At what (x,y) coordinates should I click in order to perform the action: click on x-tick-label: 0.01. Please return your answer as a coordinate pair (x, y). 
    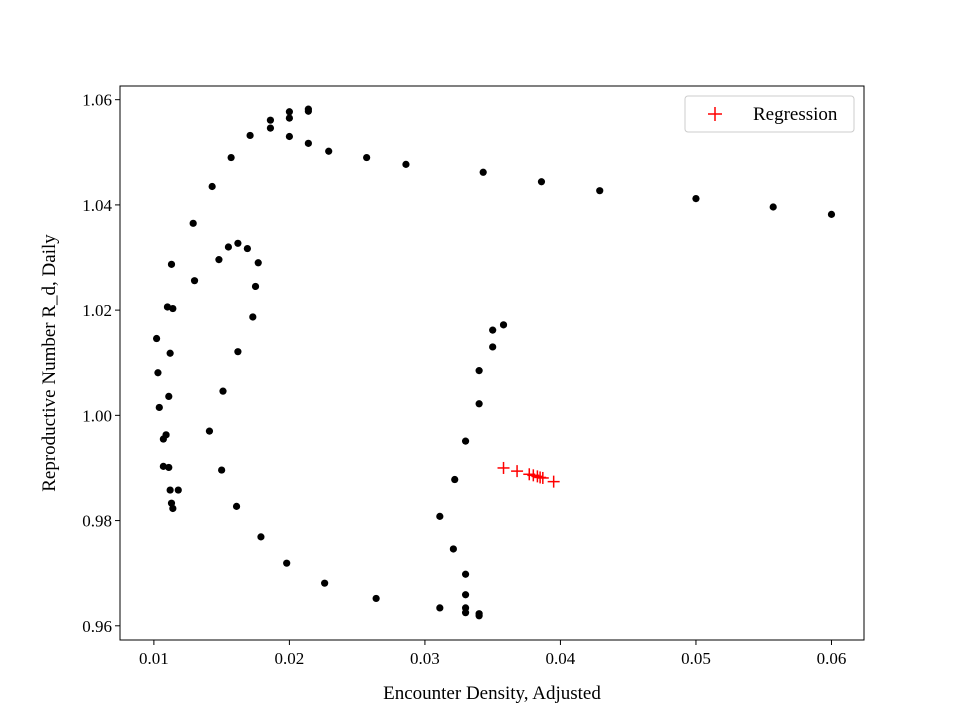
    Looking at the image, I should click on (154, 658).